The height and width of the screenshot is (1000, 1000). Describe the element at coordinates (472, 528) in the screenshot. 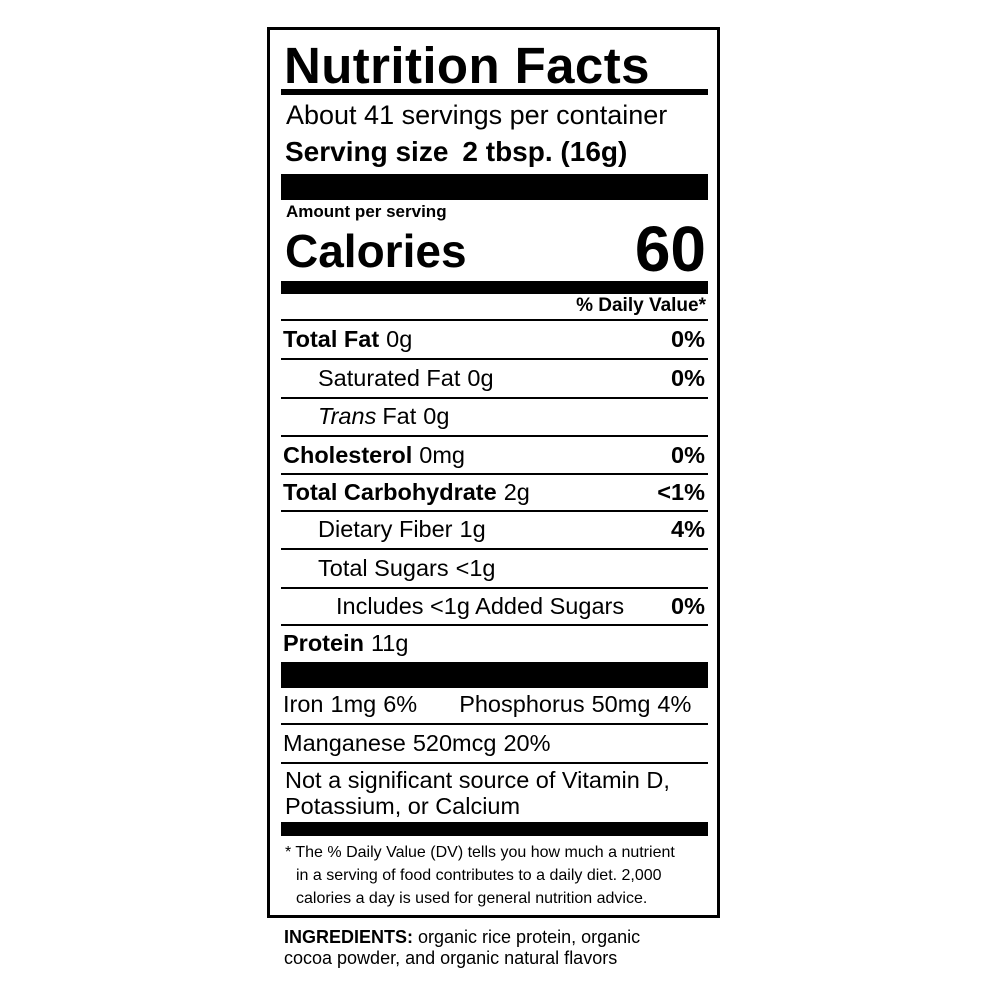

I see `nutrient-amount: 1g` at that location.